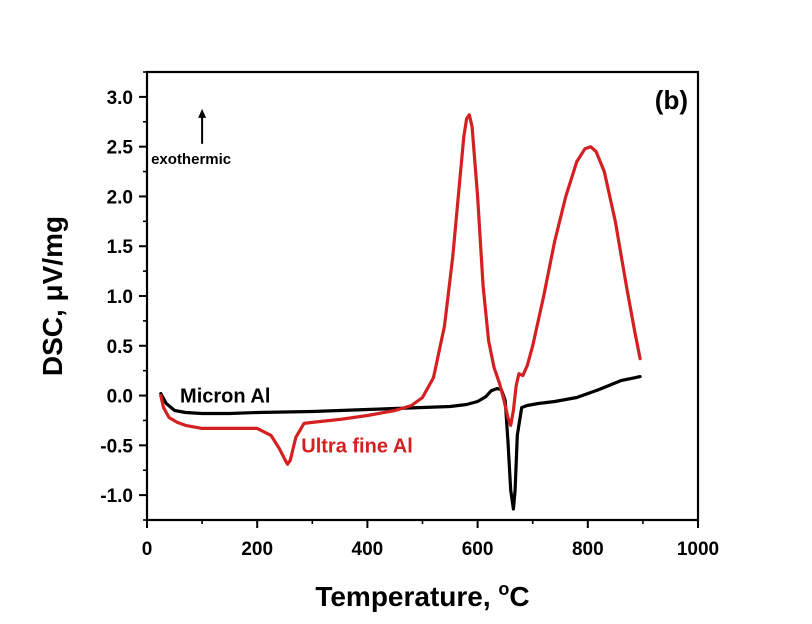 This screenshot has height=624, width=812. What do you see at coordinates (406, 596) in the screenshot?
I see `x-axis-title-main: Temperature,` at bounding box center [406, 596].